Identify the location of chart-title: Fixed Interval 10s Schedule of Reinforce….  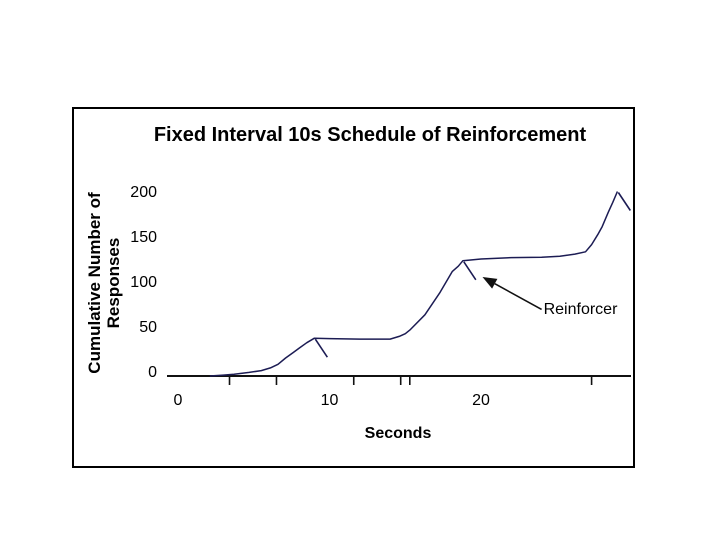
(370, 135).